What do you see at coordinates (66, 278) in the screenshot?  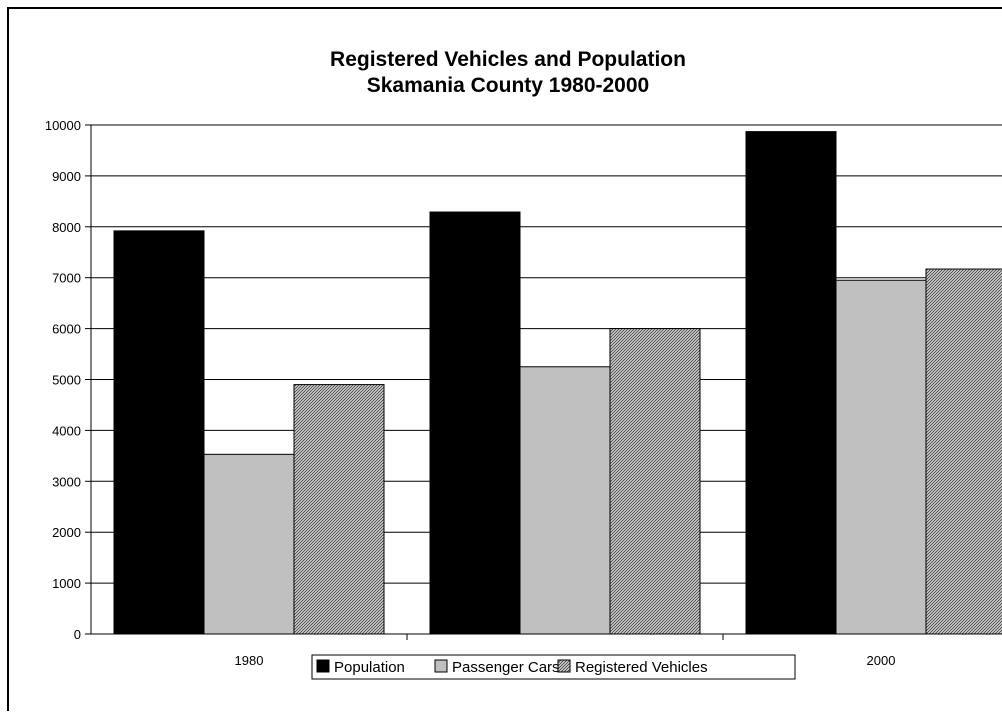 I see `y-tick-label: 7000` at bounding box center [66, 278].